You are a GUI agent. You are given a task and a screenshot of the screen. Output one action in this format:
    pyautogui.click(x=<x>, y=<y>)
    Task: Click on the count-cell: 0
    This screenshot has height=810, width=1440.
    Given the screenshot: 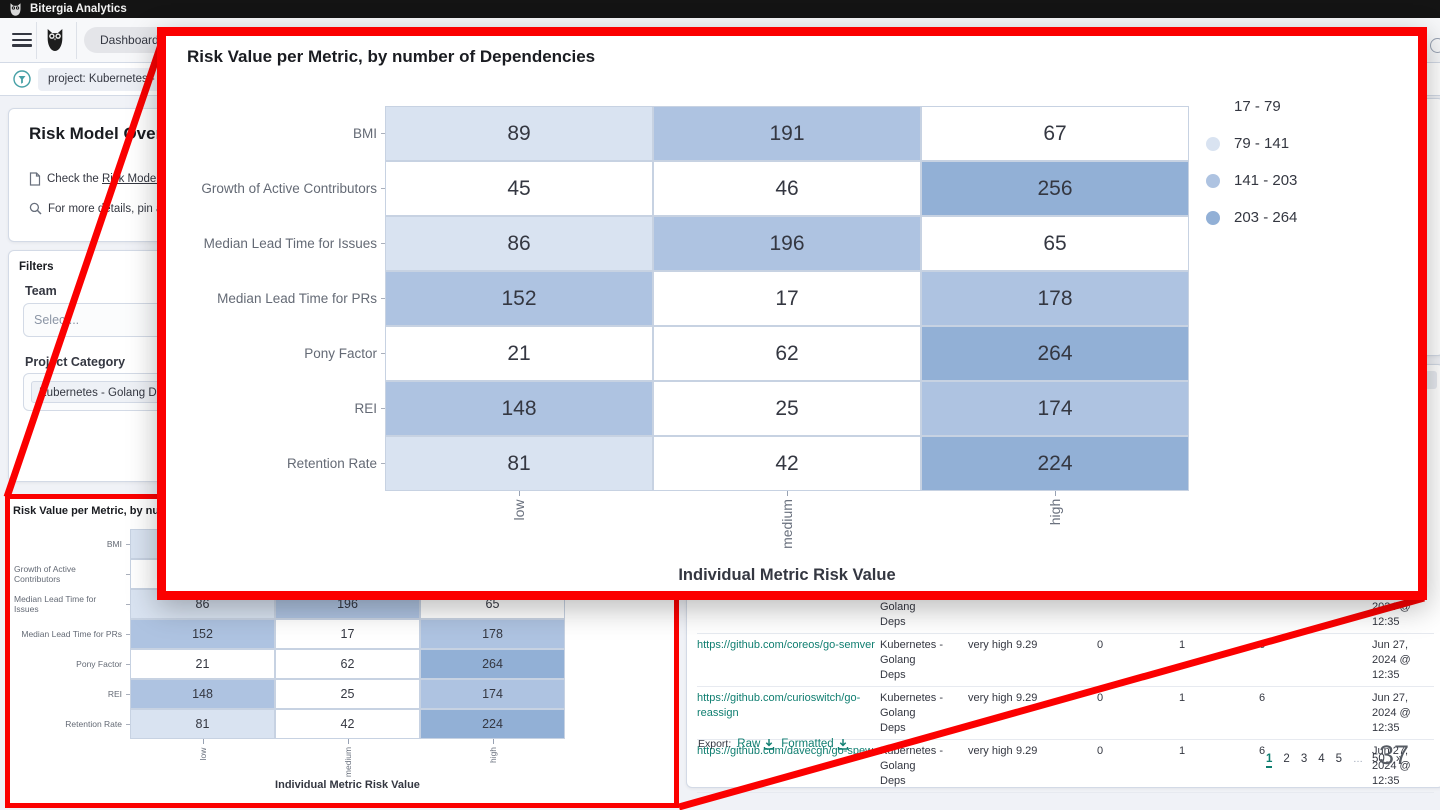 What is the action you would take?
    pyautogui.click(x=1100, y=645)
    